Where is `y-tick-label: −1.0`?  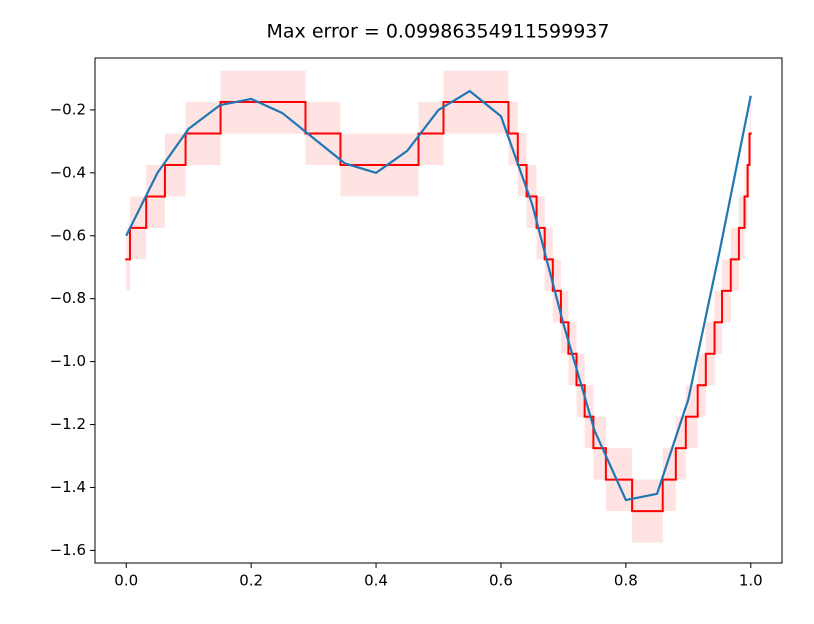 y-tick-label: −1.0 is located at coordinates (68, 361).